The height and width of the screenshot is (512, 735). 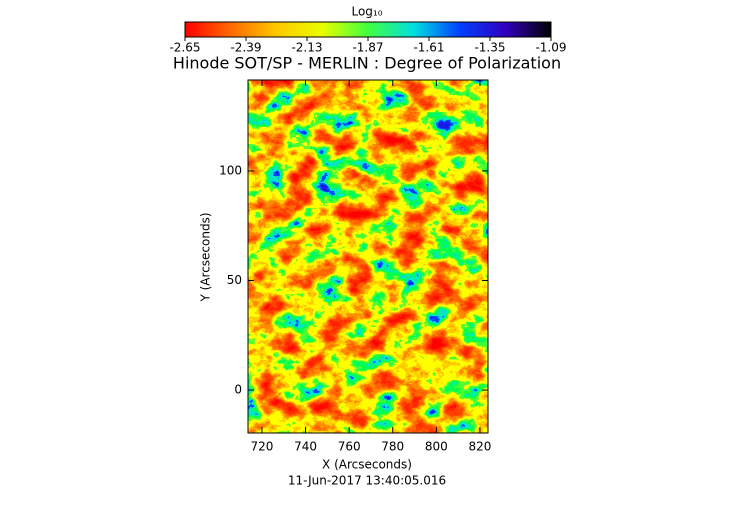 I want to click on x-tick-label: 800, so click(x=436, y=447).